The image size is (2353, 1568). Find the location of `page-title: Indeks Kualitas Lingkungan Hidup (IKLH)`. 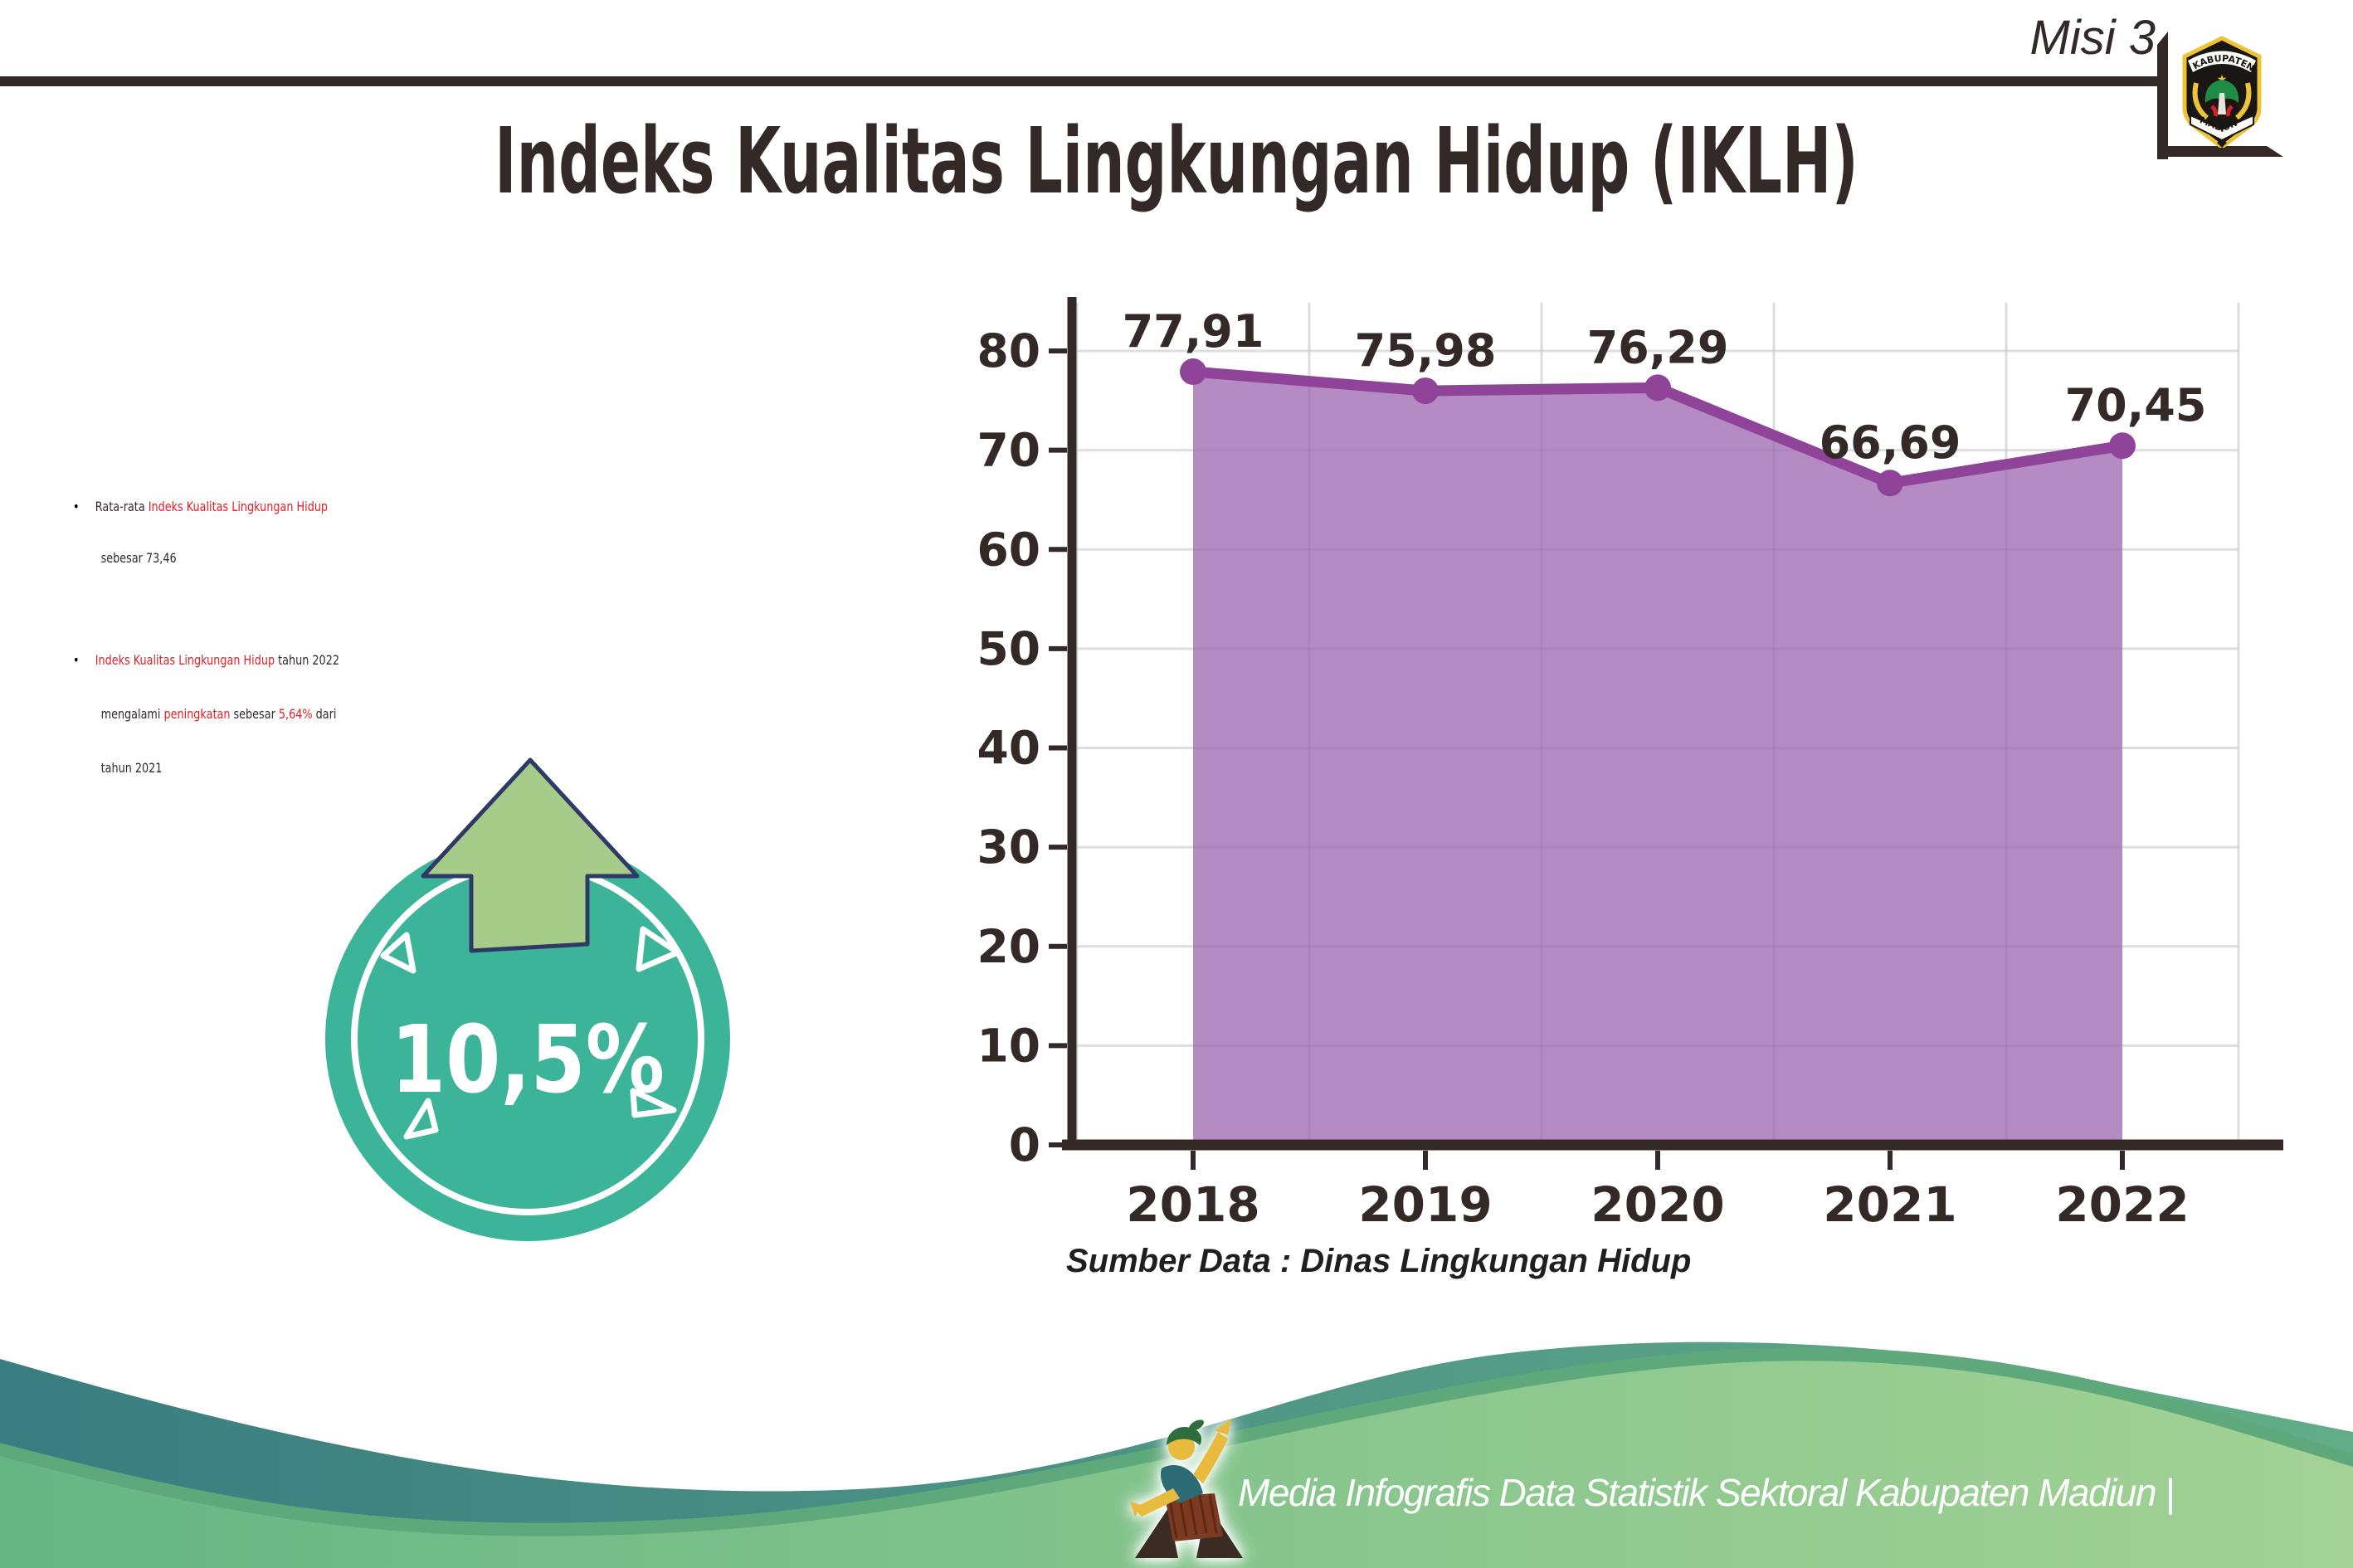

page-title: Indeks Kualitas Lingkungan Hidup (IKLH) is located at coordinates (1176, 161).